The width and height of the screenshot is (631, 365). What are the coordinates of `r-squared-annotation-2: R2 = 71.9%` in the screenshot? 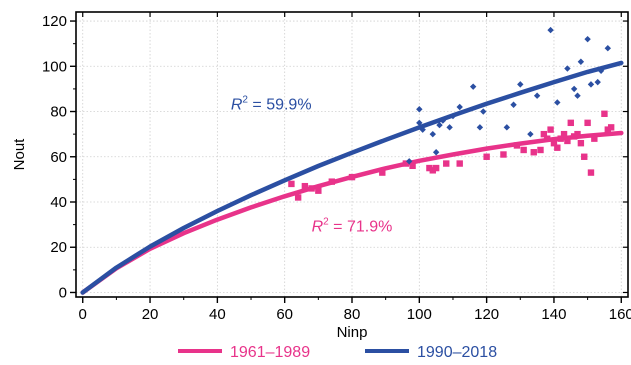 It's located at (352, 225).